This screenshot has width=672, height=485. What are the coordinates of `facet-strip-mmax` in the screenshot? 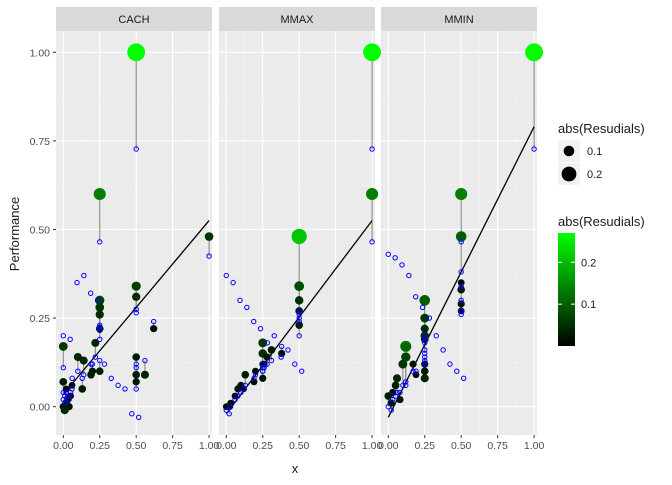 It's located at (297, 19).